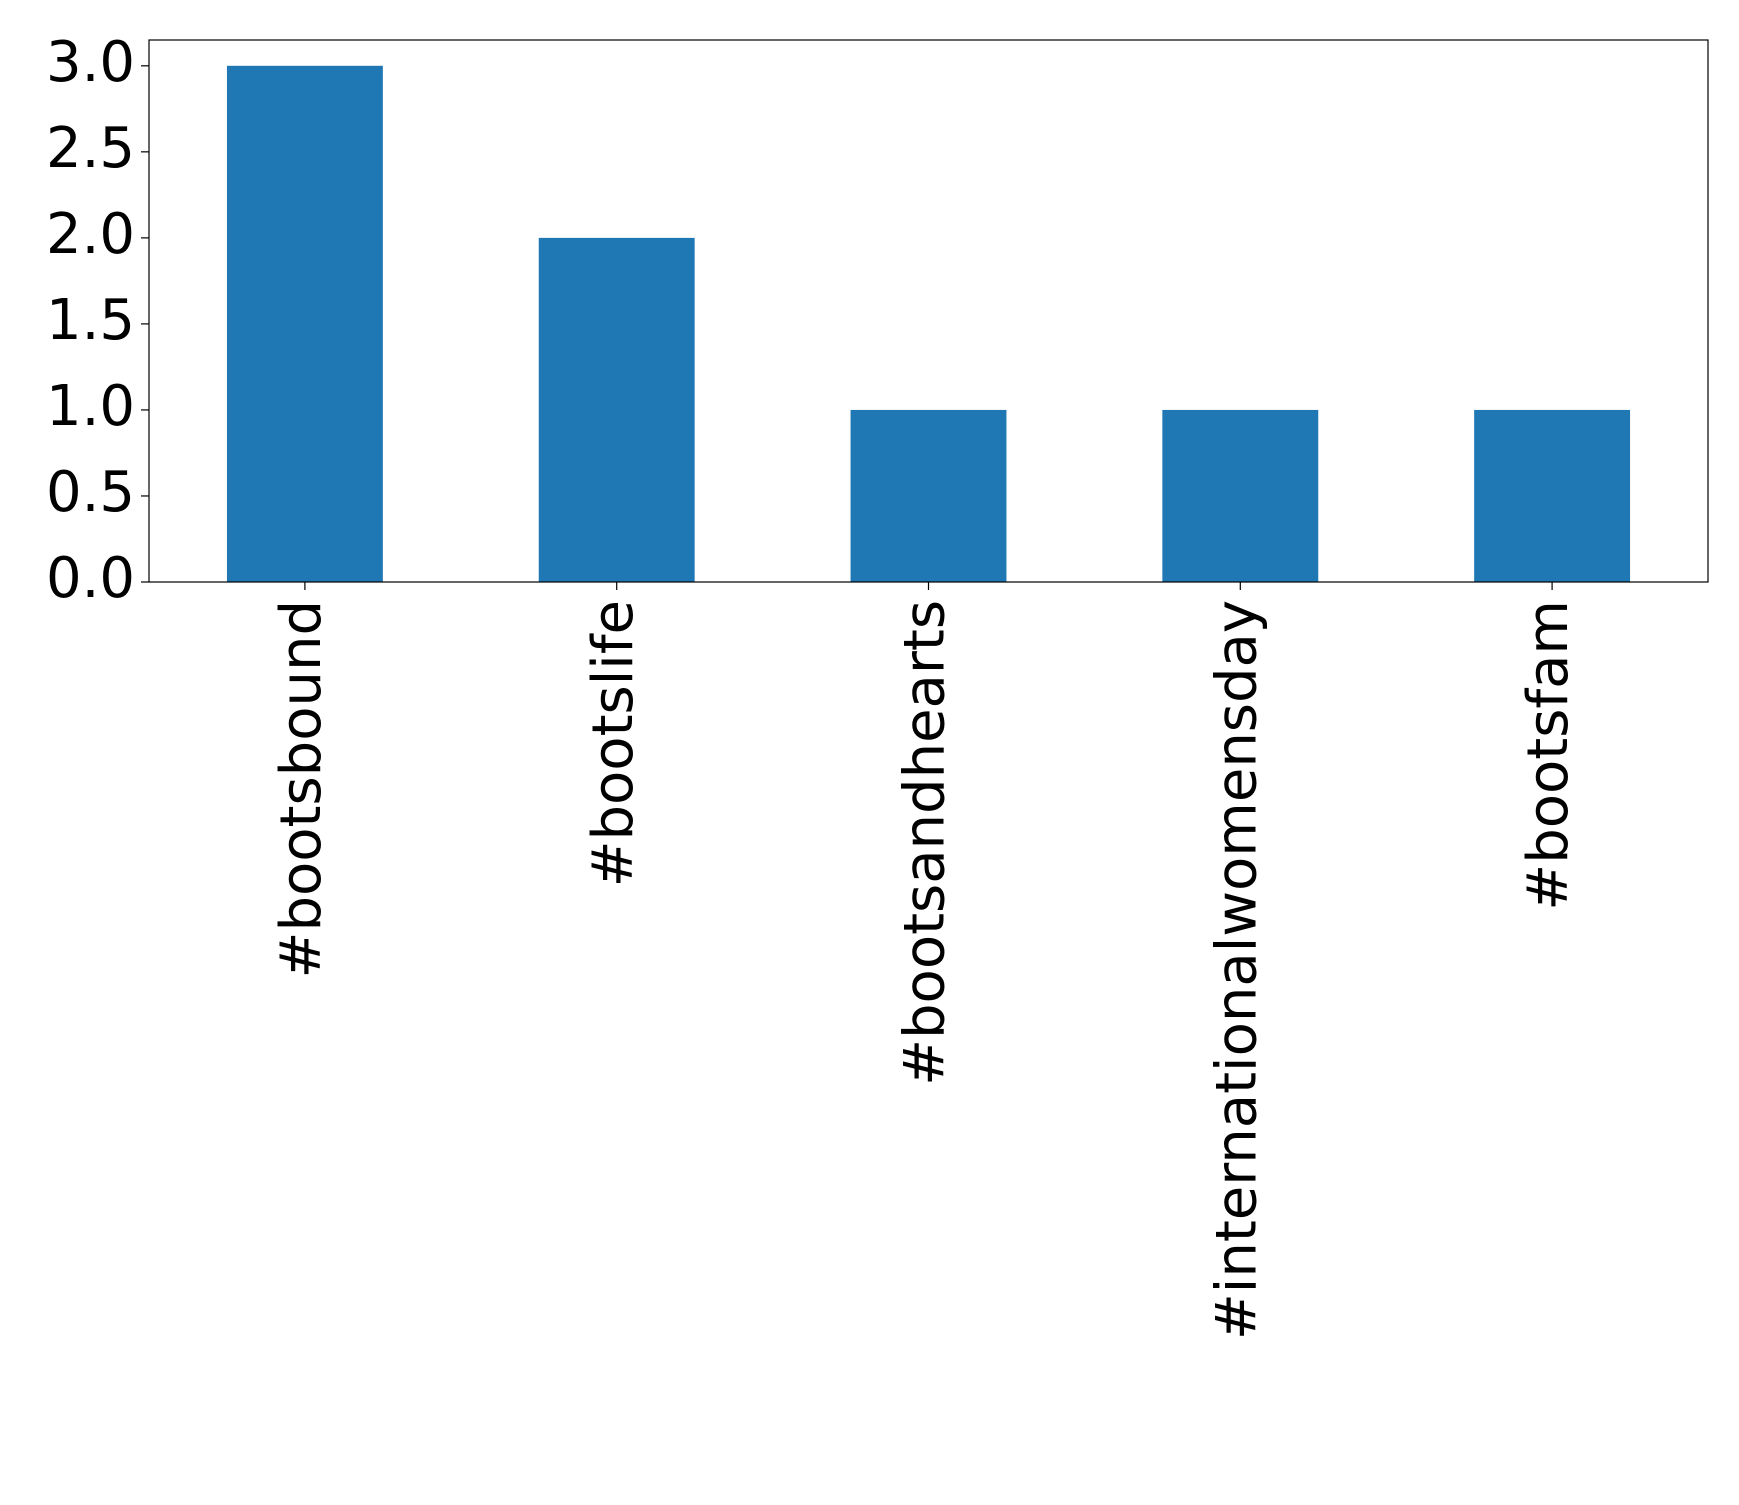 The width and height of the screenshot is (1739, 1505). What do you see at coordinates (90, 320) in the screenshot?
I see `y-tick-label: 1.5` at bounding box center [90, 320].